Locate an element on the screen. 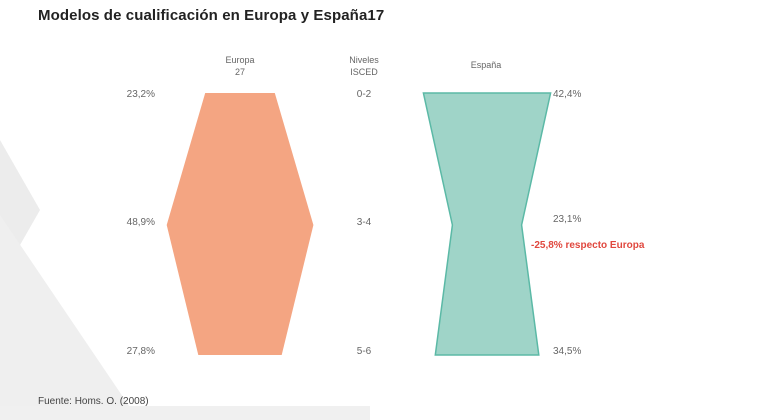 The height and width of the screenshot is (420, 770). shape-europa is located at coordinates (240, 224).